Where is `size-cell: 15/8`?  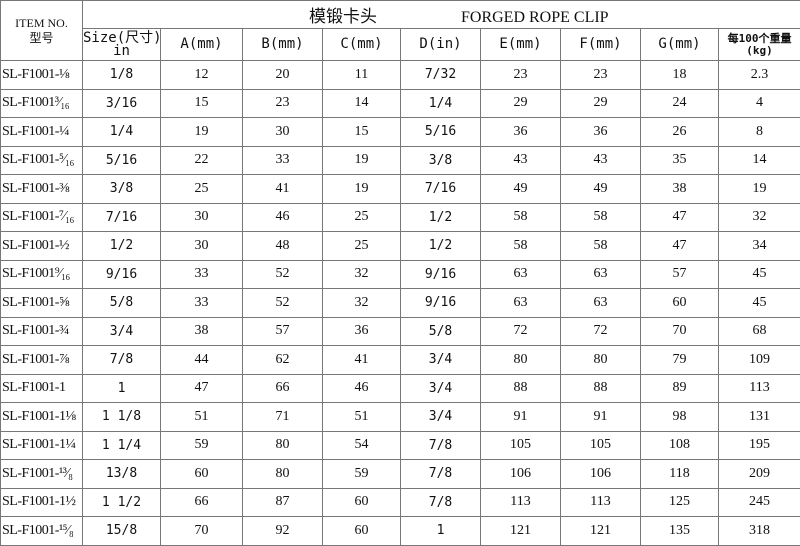 size-cell: 15/8 is located at coordinates (122, 531).